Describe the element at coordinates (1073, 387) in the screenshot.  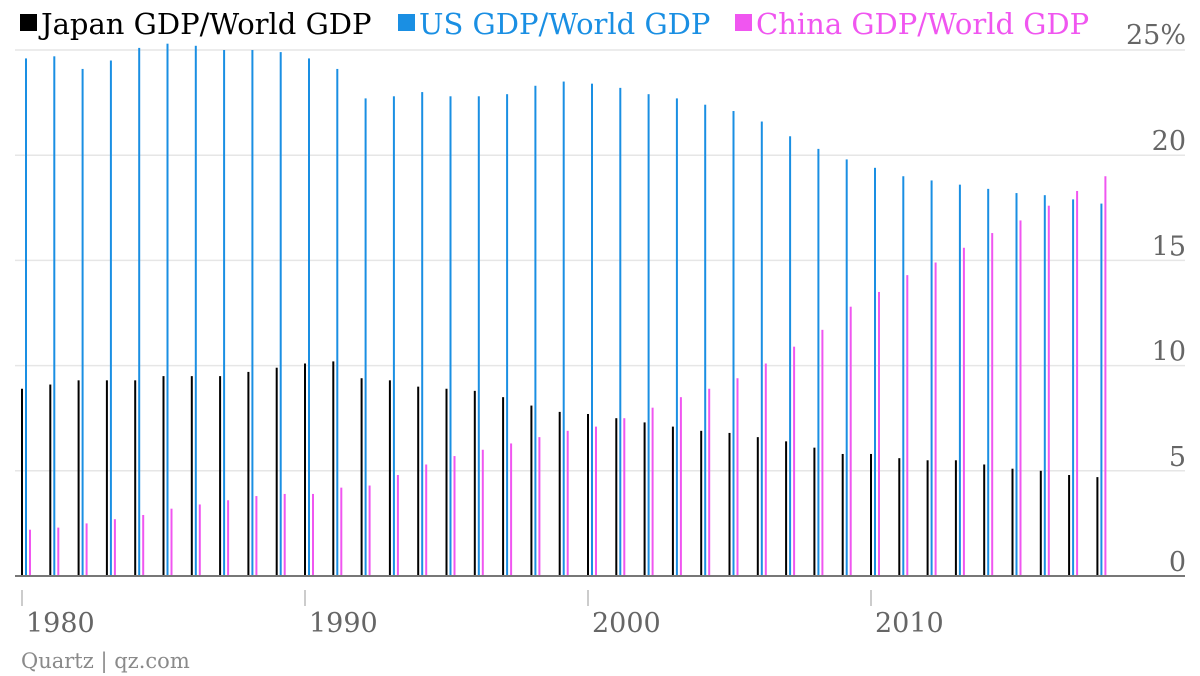
I see `bar-us-2017` at that location.